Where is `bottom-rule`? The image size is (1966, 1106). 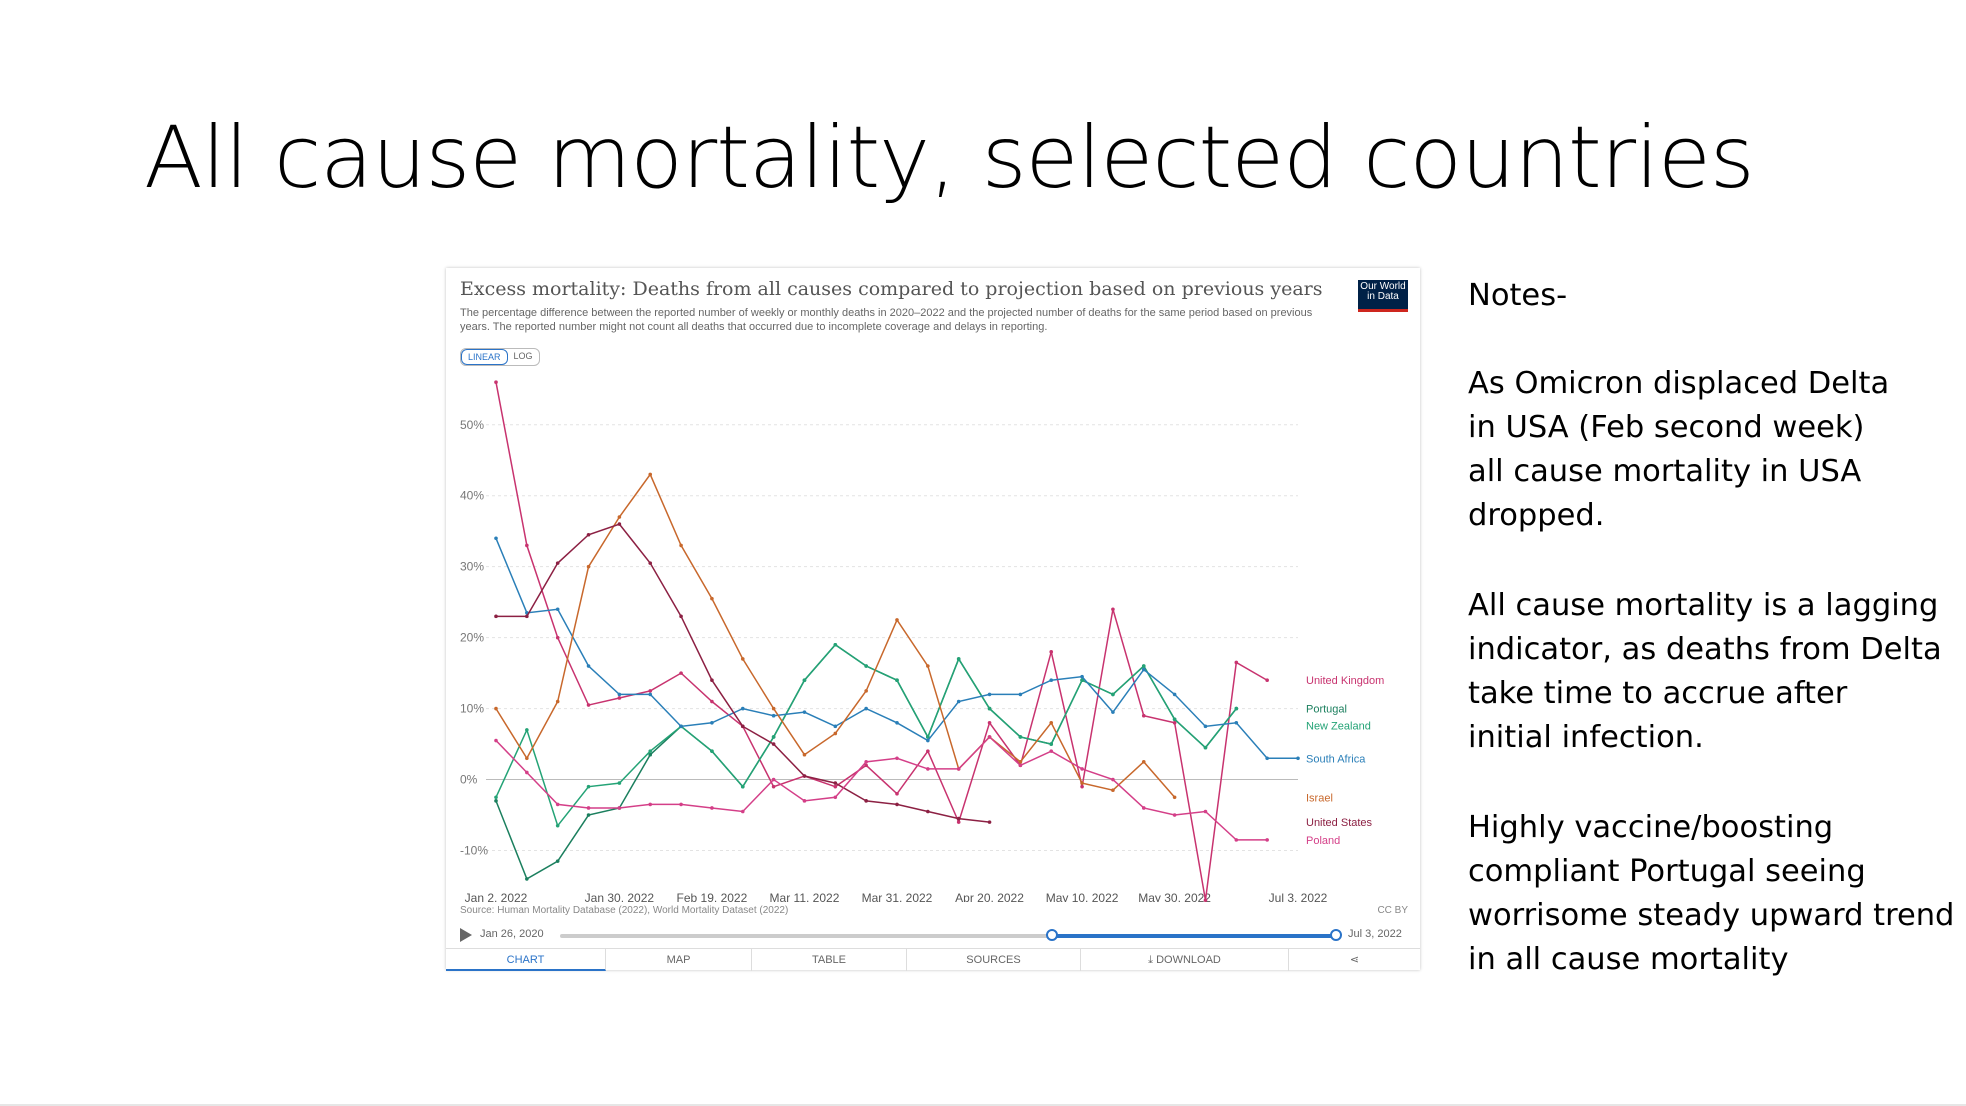
bottom-rule is located at coordinates (983, 1105).